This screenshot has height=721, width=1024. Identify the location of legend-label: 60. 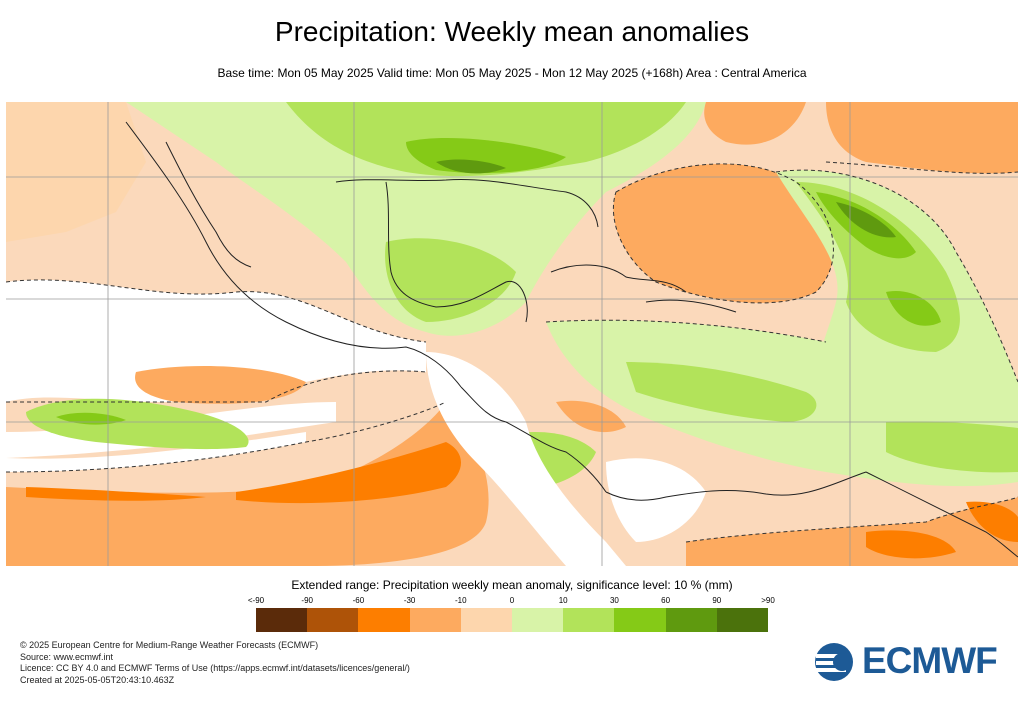
(666, 600).